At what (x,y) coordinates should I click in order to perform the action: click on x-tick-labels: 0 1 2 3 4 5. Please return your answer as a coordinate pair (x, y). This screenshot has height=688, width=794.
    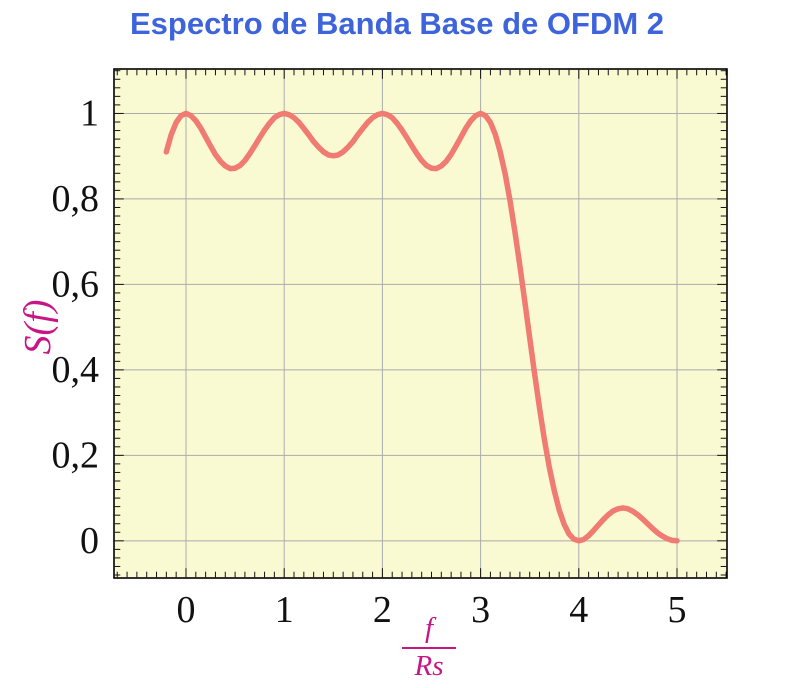
    Looking at the image, I should click on (431, 610).